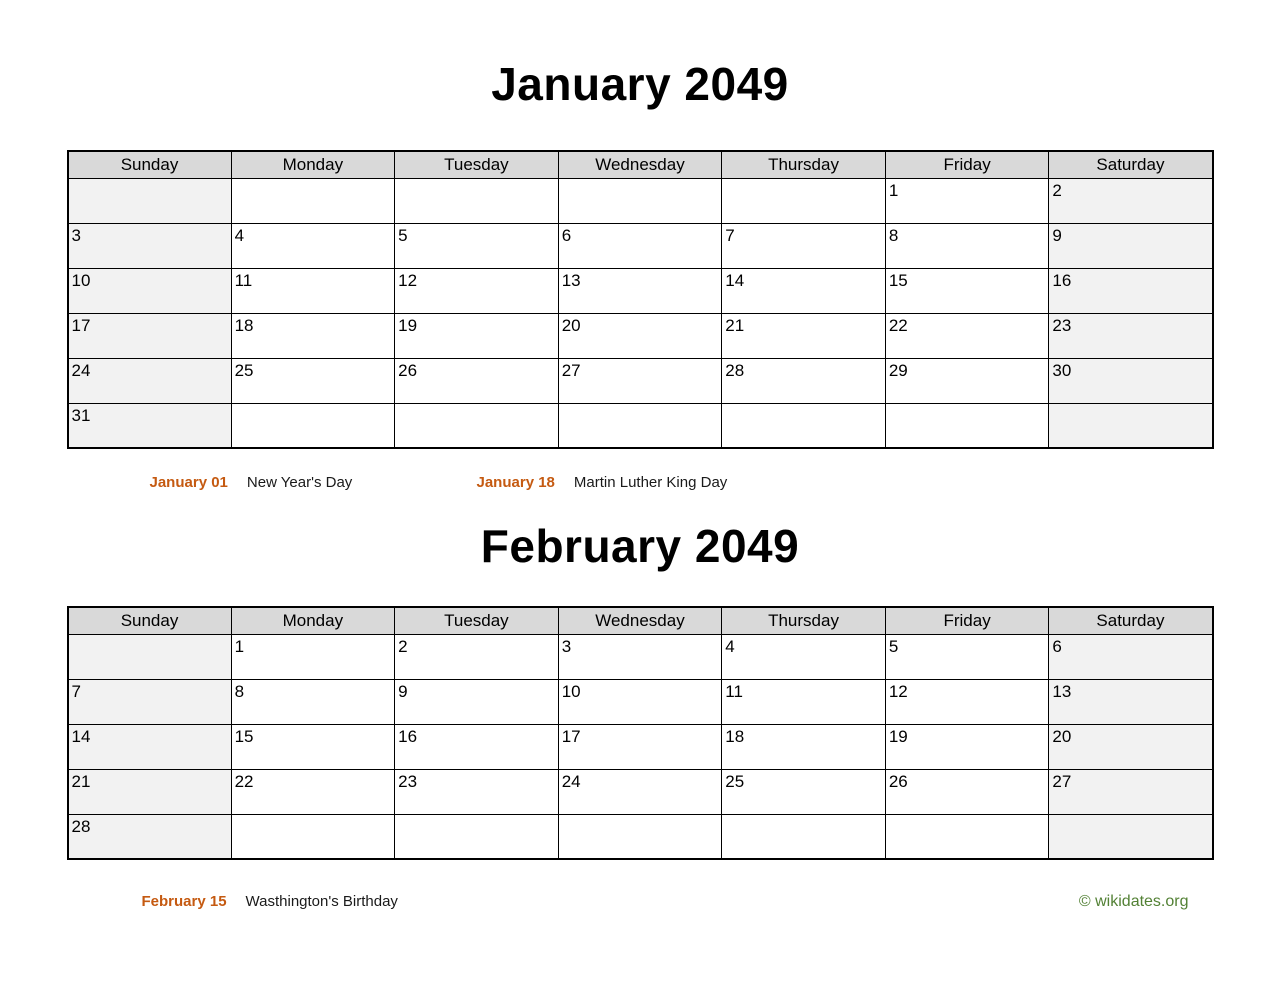 The image size is (1280, 989). Describe the element at coordinates (1133, 901) in the screenshot. I see `site-credit-link: © wikidates.org` at that location.